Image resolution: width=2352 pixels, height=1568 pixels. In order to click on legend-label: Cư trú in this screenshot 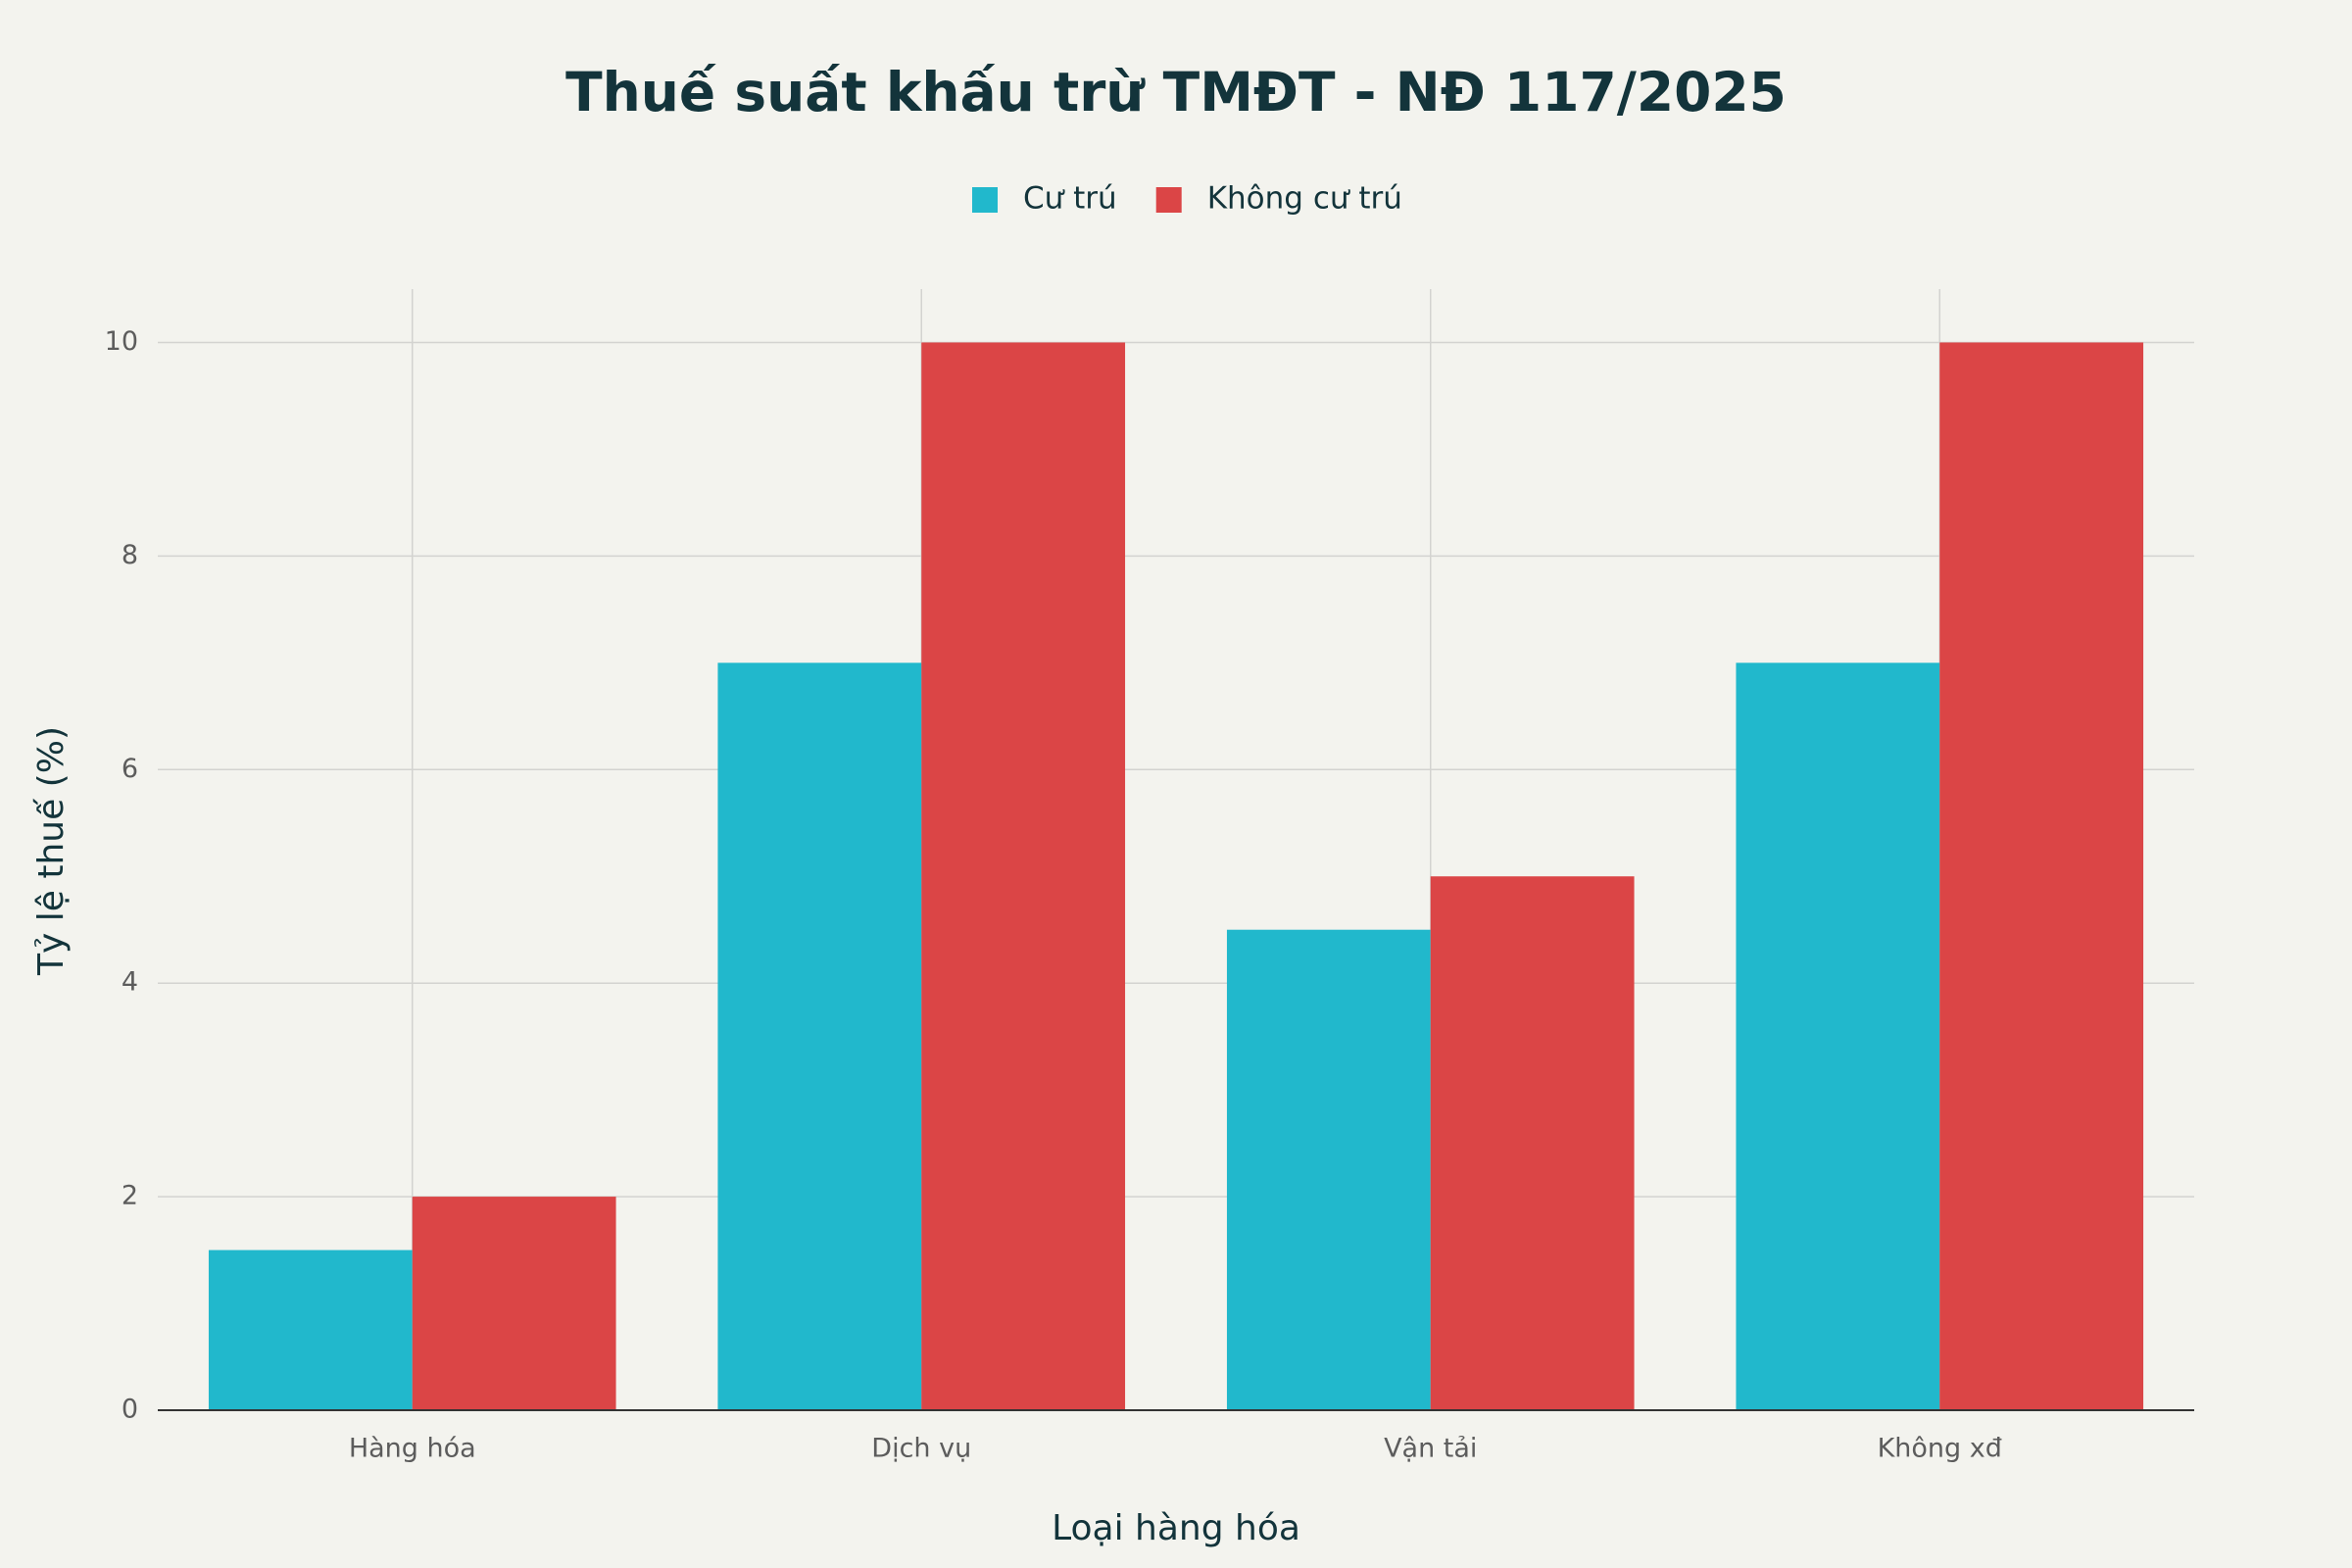, I will do `click(1070, 199)`.